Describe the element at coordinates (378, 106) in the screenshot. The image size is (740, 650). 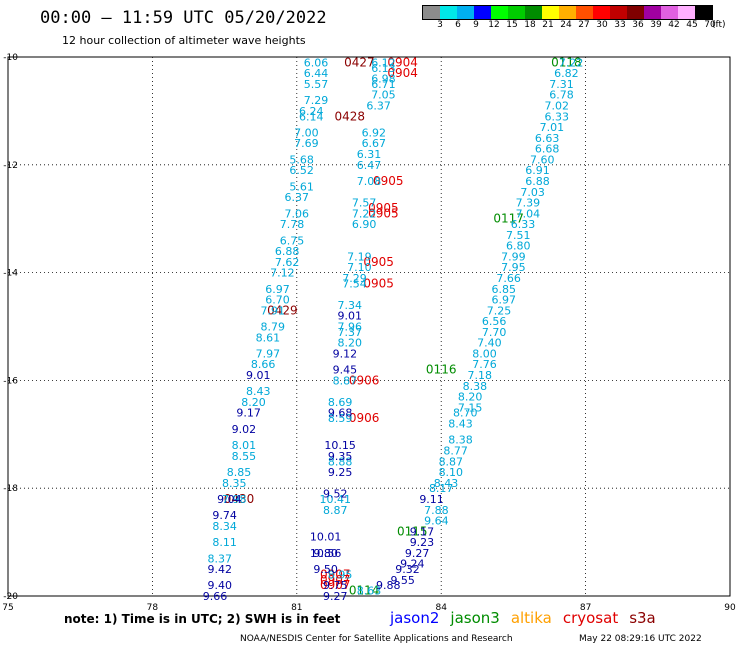
I see `data-point-label: 6.37` at that location.